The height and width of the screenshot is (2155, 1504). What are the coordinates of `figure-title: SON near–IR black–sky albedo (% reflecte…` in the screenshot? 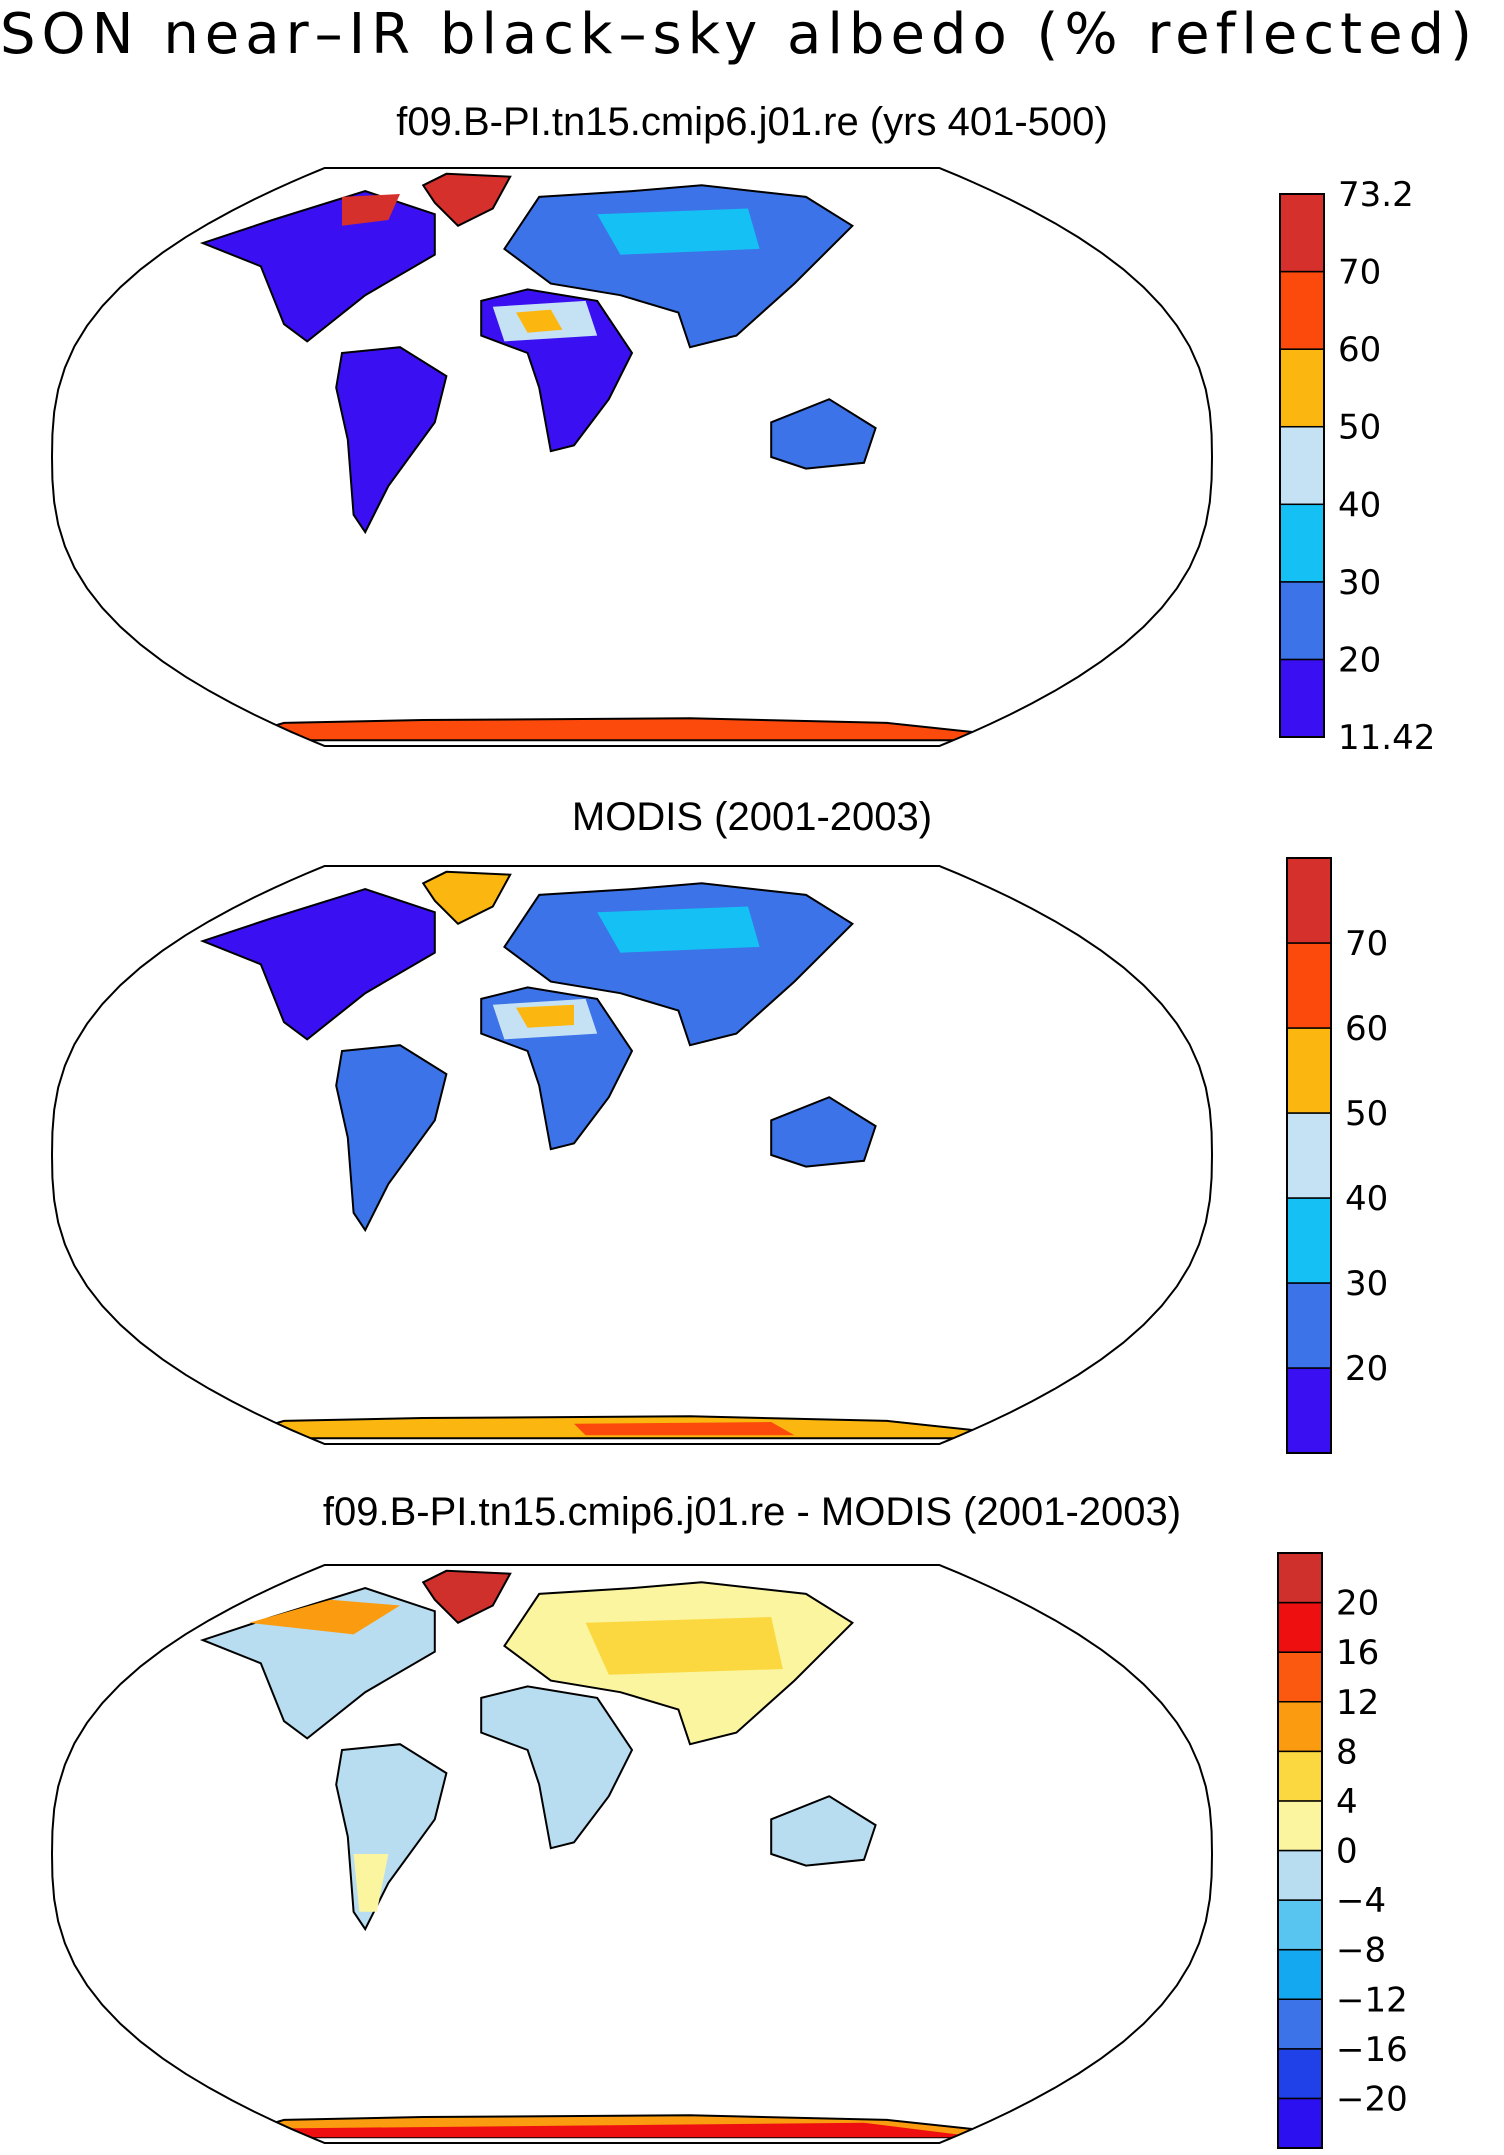 It's located at (739, 34).